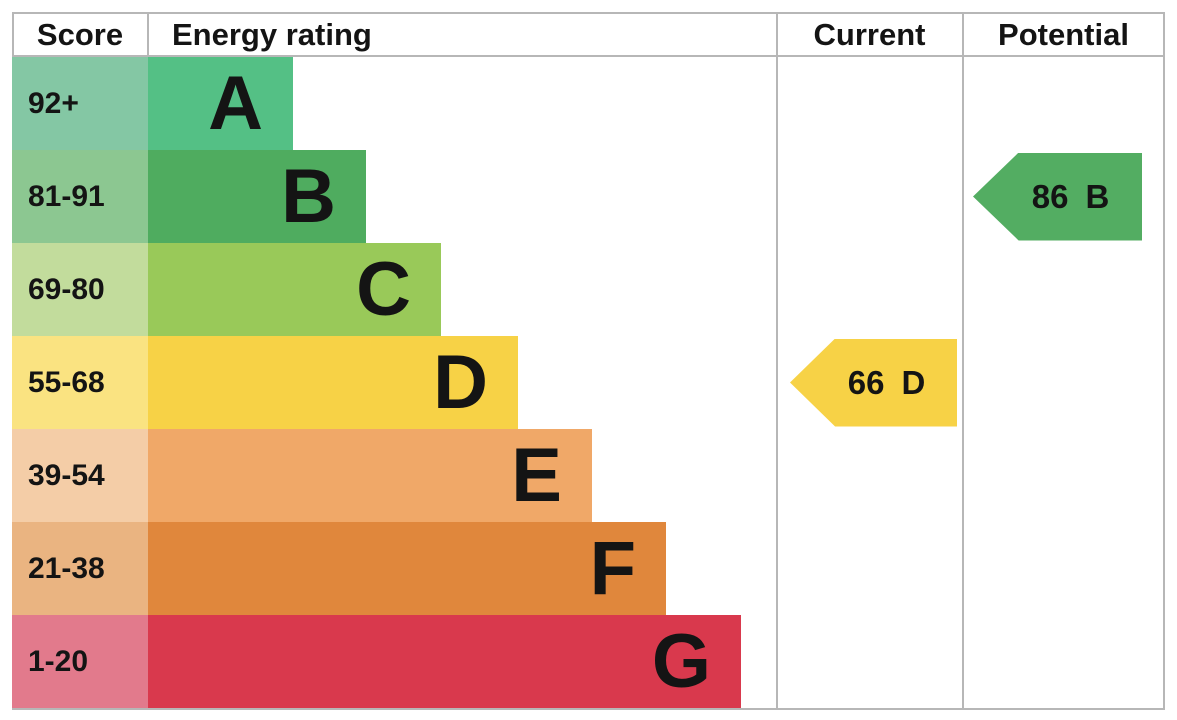  Describe the element at coordinates (1164, 361) in the screenshot. I see `potential-column-right-border` at that location.